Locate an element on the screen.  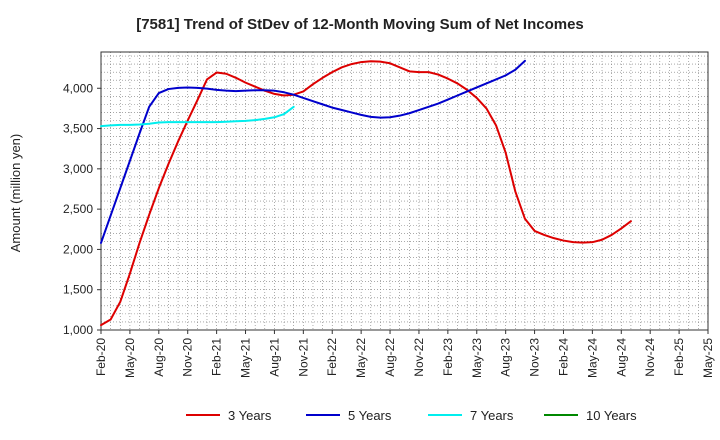
x-tick-label: Aug-22 is located at coordinates (390, 357).